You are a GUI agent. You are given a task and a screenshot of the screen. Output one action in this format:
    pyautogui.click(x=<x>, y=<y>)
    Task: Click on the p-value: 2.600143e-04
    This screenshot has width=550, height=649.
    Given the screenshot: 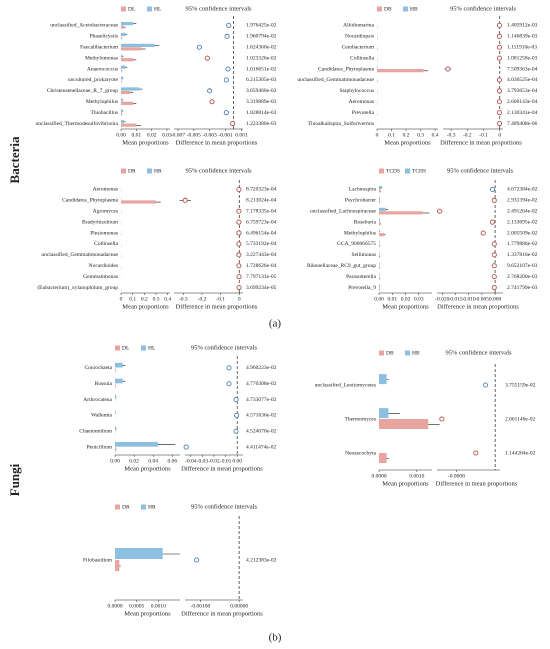 What is the action you would take?
    pyautogui.click(x=522, y=102)
    